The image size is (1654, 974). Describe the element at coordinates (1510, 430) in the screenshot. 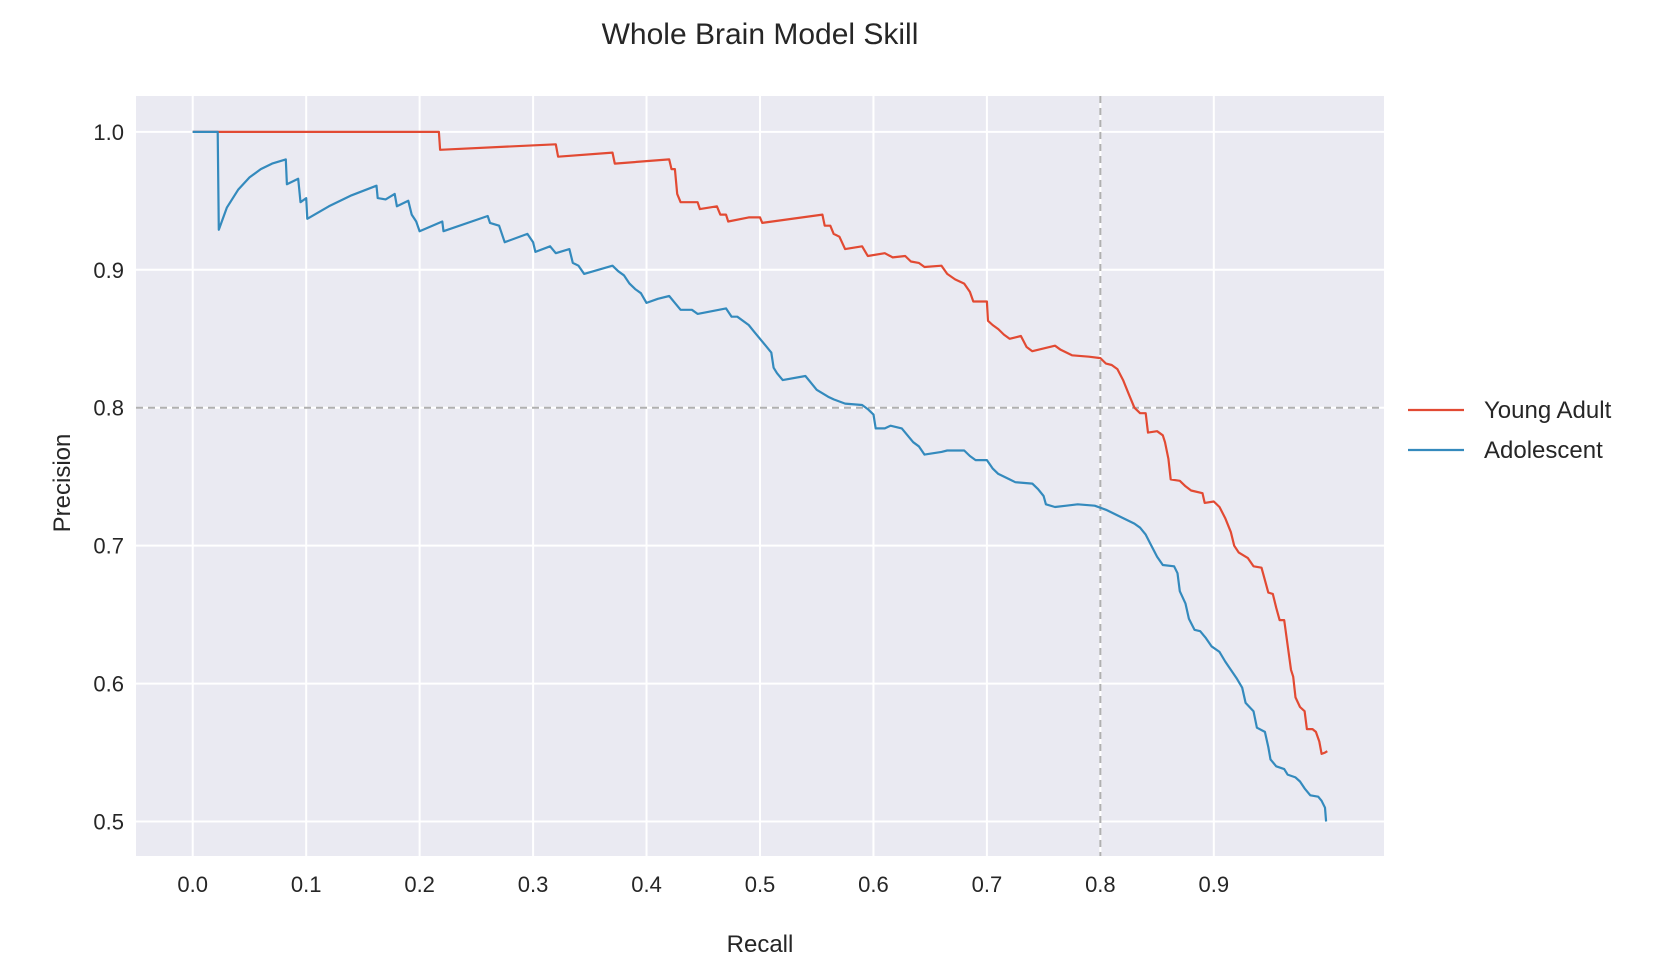

I see `legend: Young Adult Adolescent` at that location.